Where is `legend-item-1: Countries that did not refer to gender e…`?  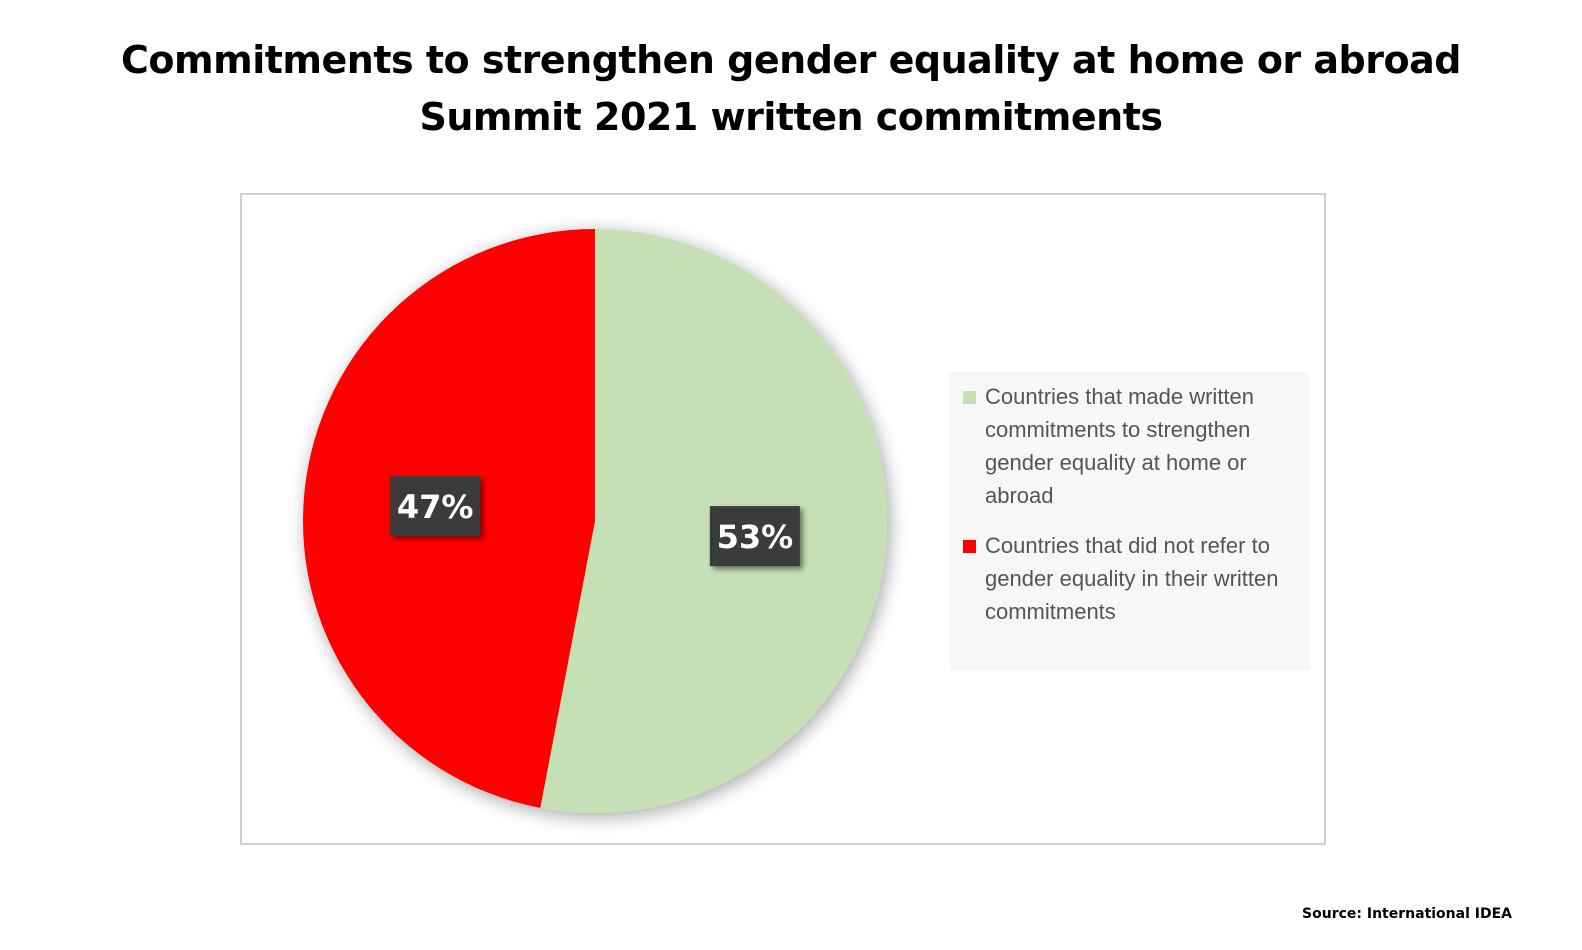 legend-item-1: Countries that did not refer to gender e… is located at coordinates (1133, 578).